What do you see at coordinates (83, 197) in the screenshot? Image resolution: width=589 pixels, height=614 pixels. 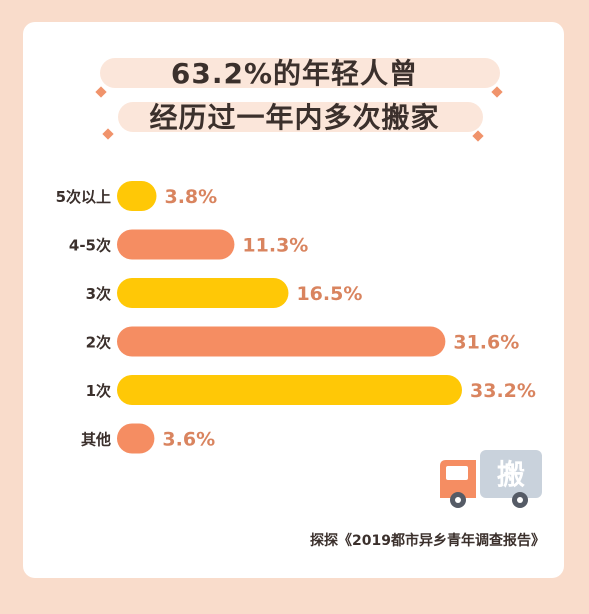 I see `category-label: 5次以上` at bounding box center [83, 197].